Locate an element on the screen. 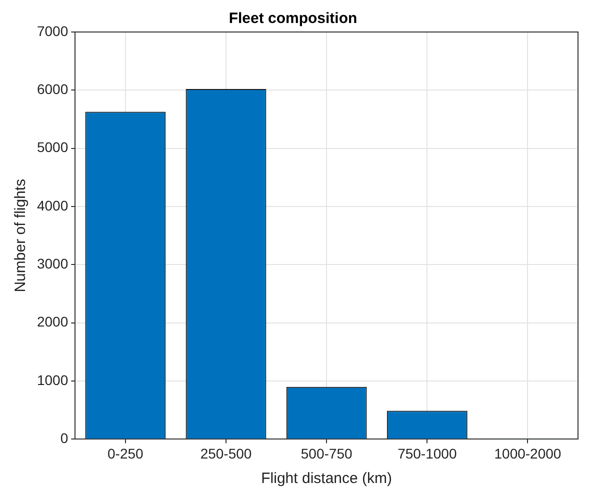 The height and width of the screenshot is (500, 598). y-tick-label: 4000 is located at coordinates (52, 205).